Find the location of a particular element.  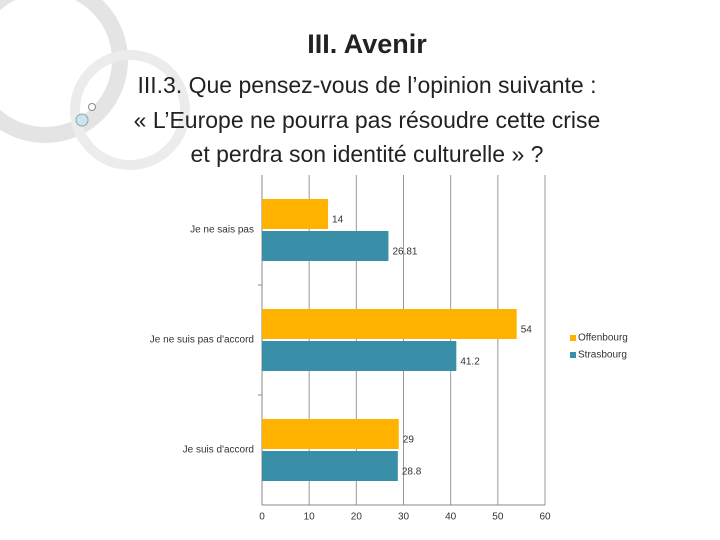

x-tick-label: 10 is located at coordinates (310, 517).